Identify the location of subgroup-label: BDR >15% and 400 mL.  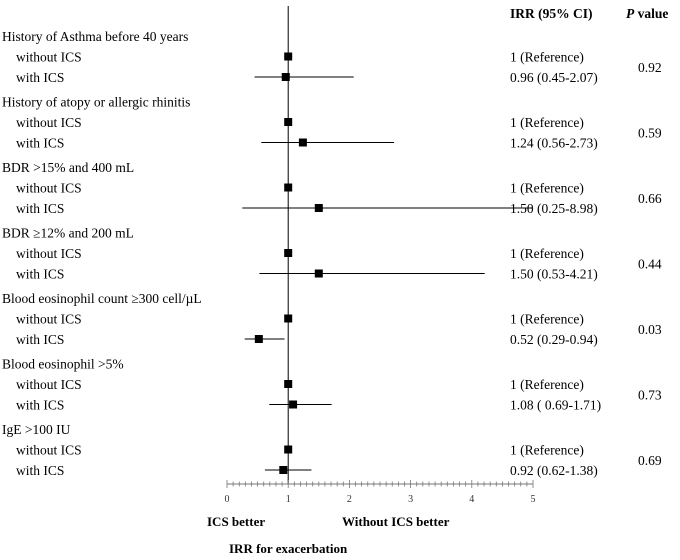
(68, 167).